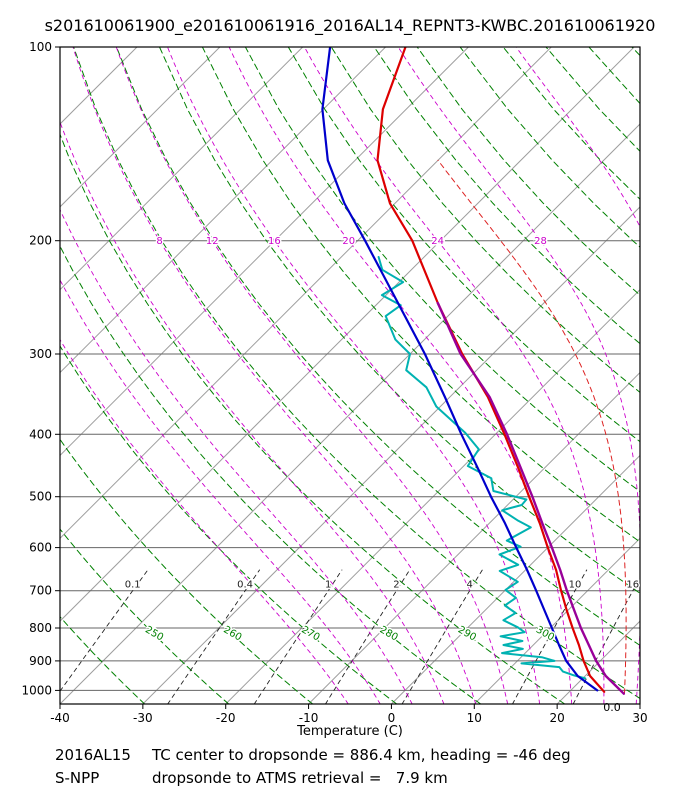  What do you see at coordinates (437, 241) in the screenshot?
I see `grid-label: 24` at bounding box center [437, 241].